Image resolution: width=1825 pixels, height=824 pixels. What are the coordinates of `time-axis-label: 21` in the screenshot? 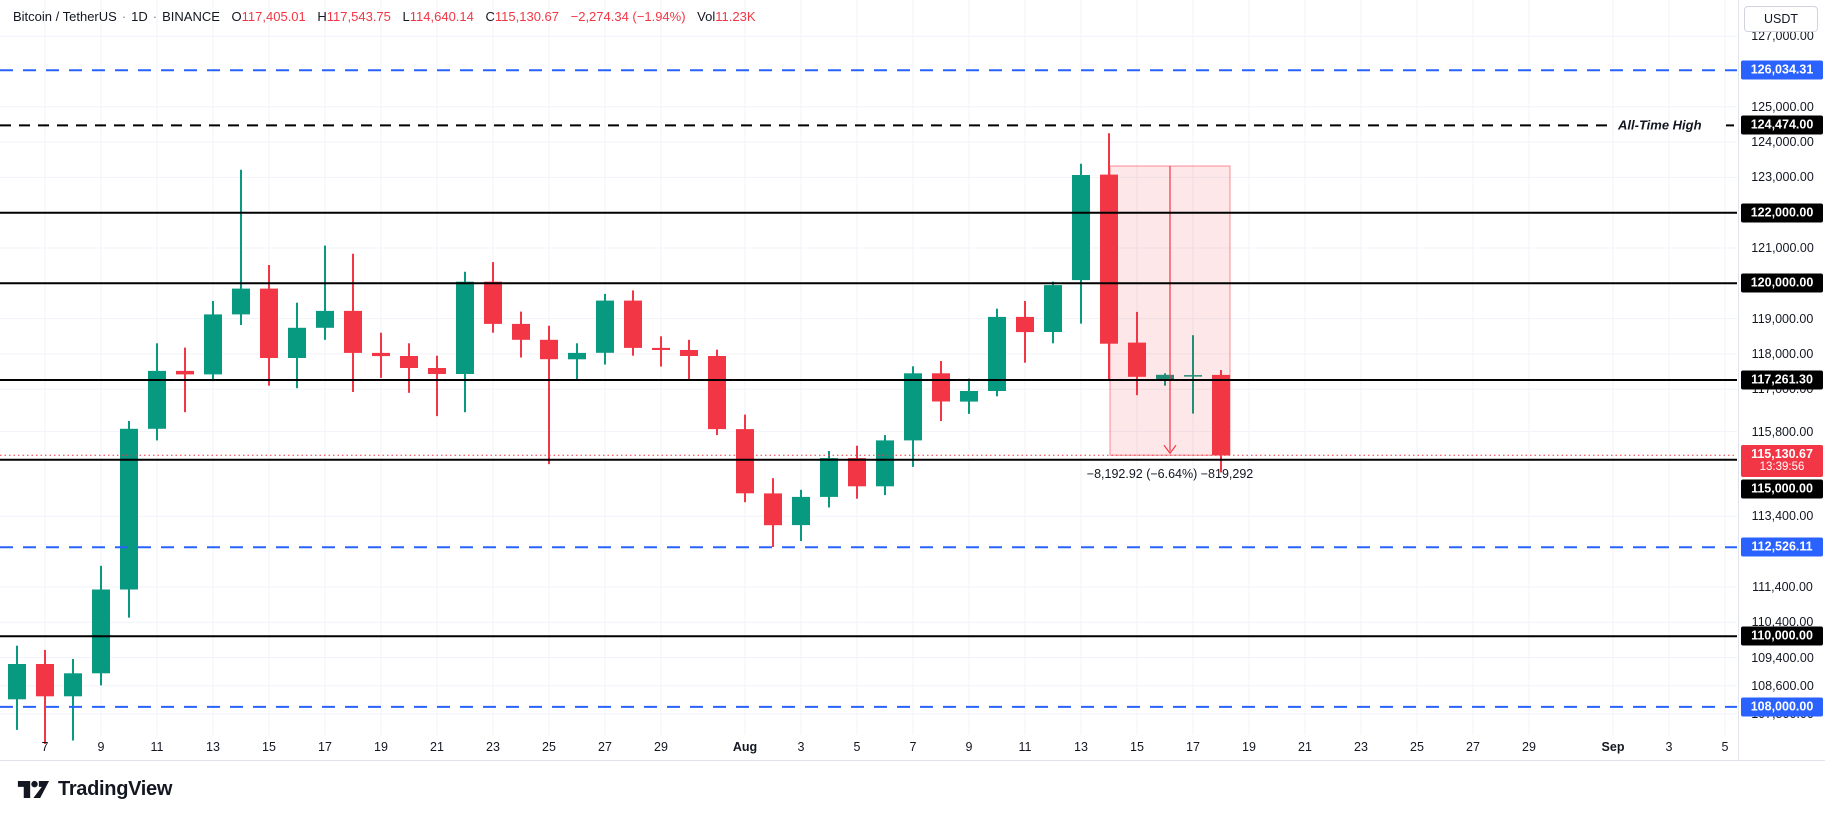 It's located at (1305, 747).